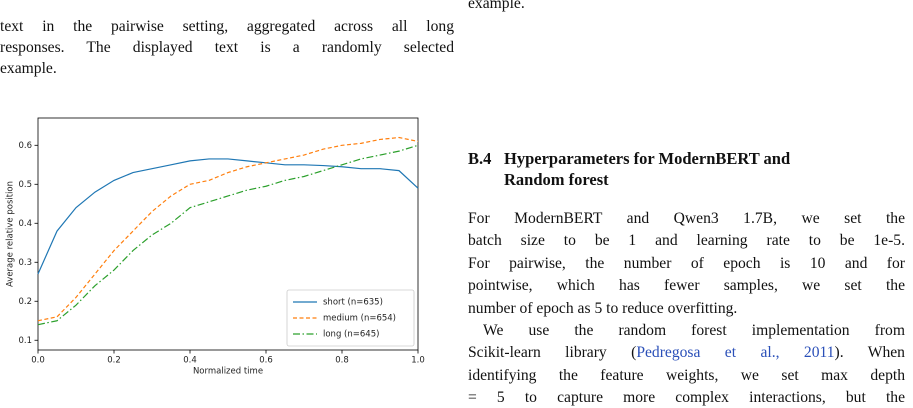 Image resolution: width=913 pixels, height=408 pixels. I want to click on series-line, so click(228, 216).